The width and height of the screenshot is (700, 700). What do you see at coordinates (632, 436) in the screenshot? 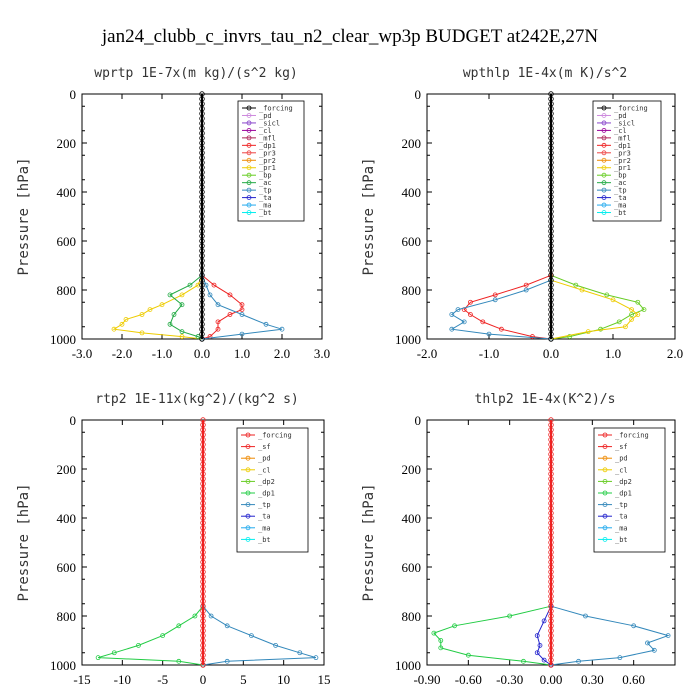
I see `legend-label: _forcing` at bounding box center [632, 436].